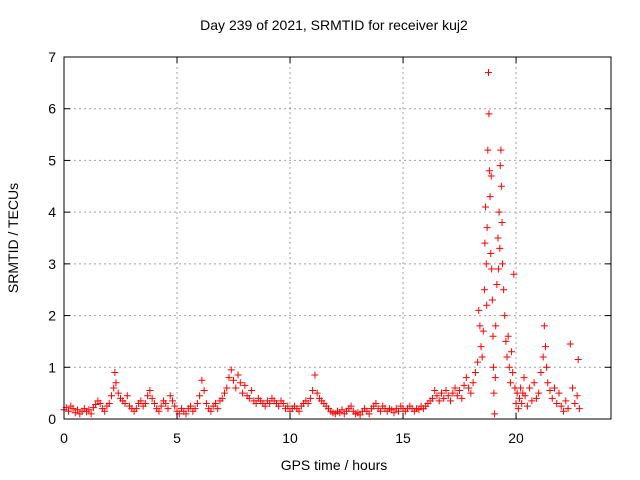 The height and width of the screenshot is (480, 640). I want to click on x-tick-label: 5, so click(177, 438).